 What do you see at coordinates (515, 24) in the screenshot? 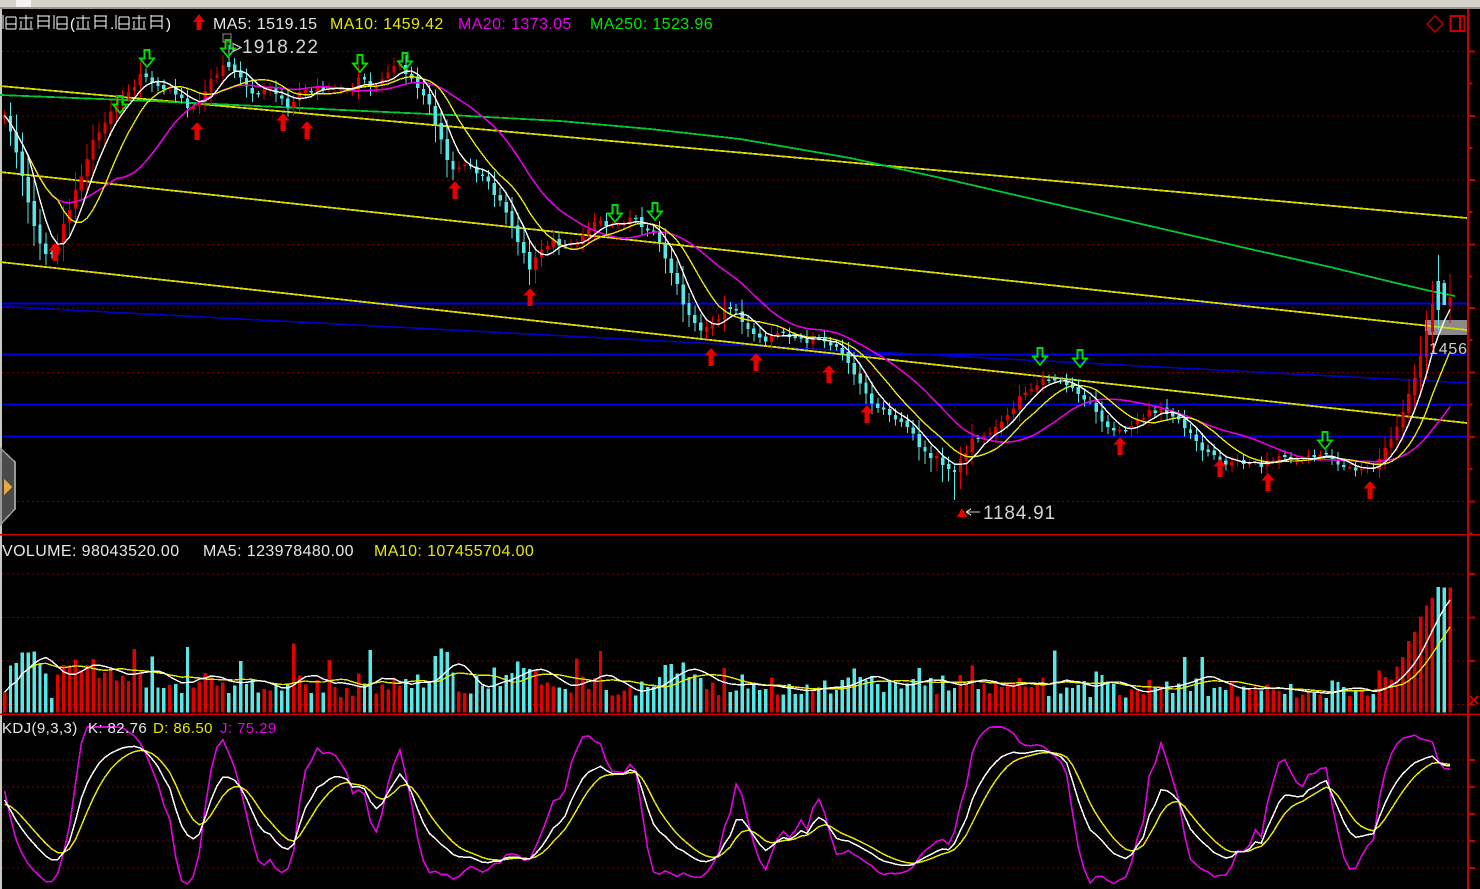
I see `svg-text: MA20: 1373.05` at bounding box center [515, 24].